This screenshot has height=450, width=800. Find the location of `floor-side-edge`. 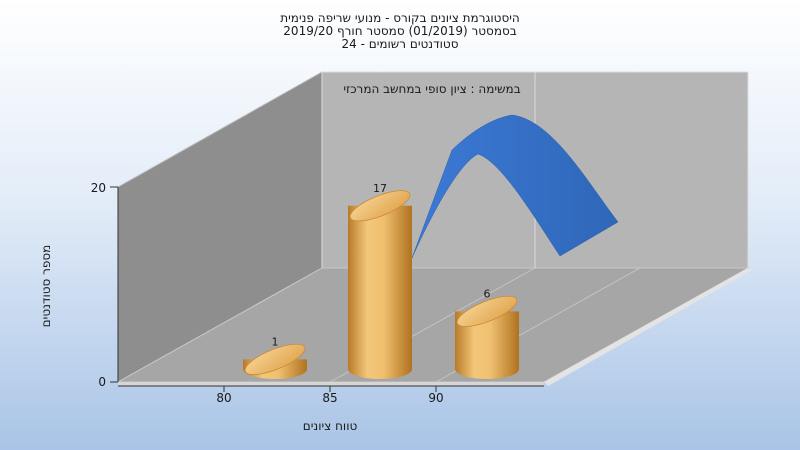

floor-side-edge is located at coordinates (648, 327).